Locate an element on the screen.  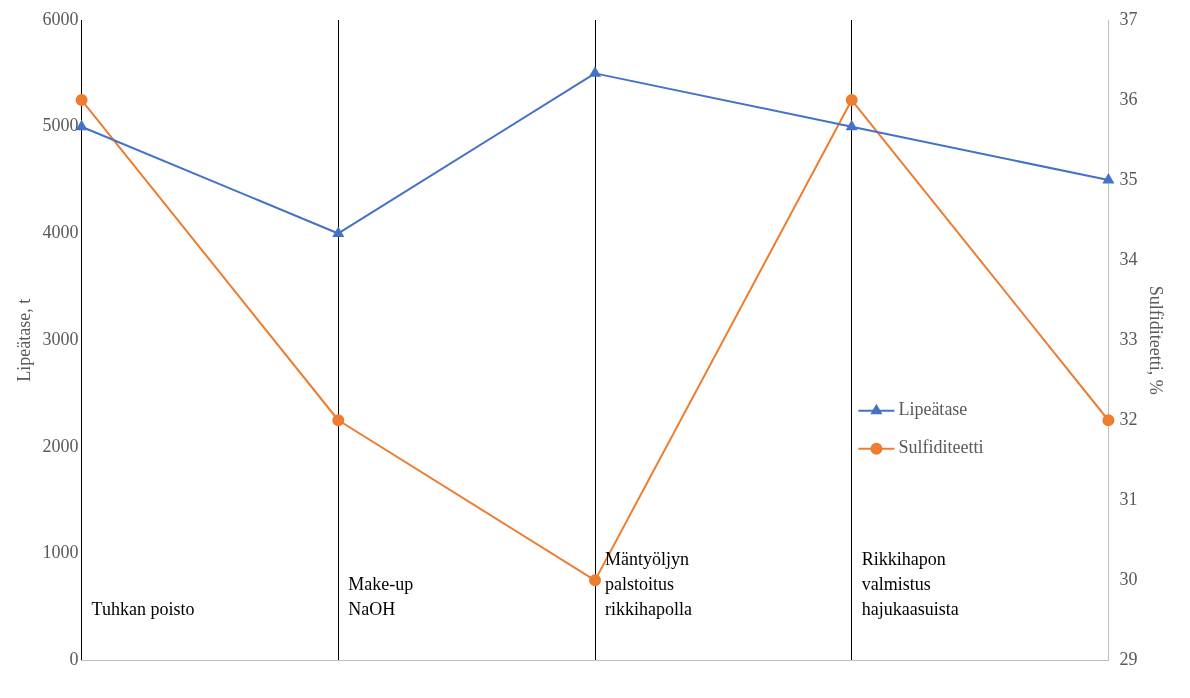
y2-tick-label: 37 is located at coordinates (1128, 18).